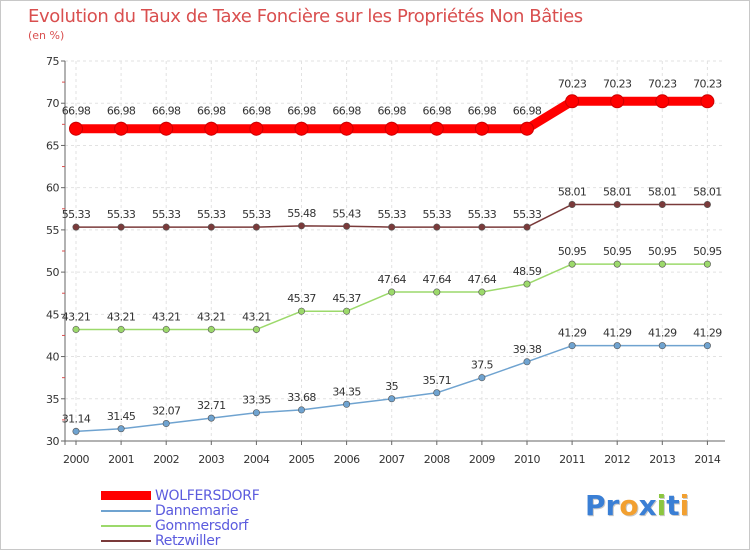  What do you see at coordinates (52, 230) in the screenshot?
I see `y-tick-label: 55` at bounding box center [52, 230].